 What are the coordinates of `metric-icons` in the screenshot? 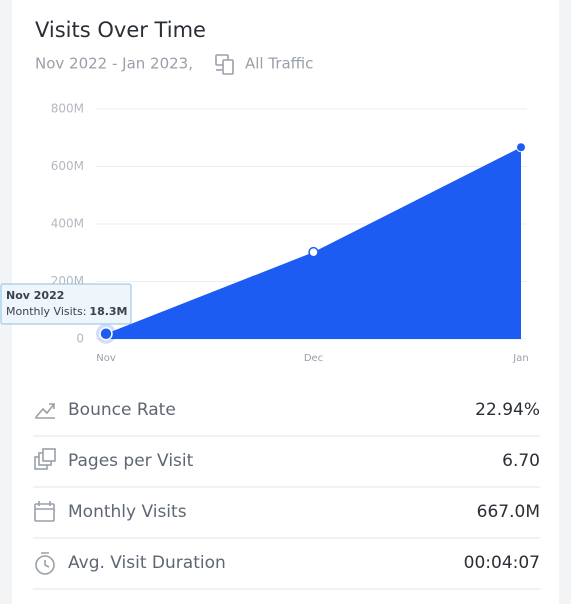 It's located at (45, 489).